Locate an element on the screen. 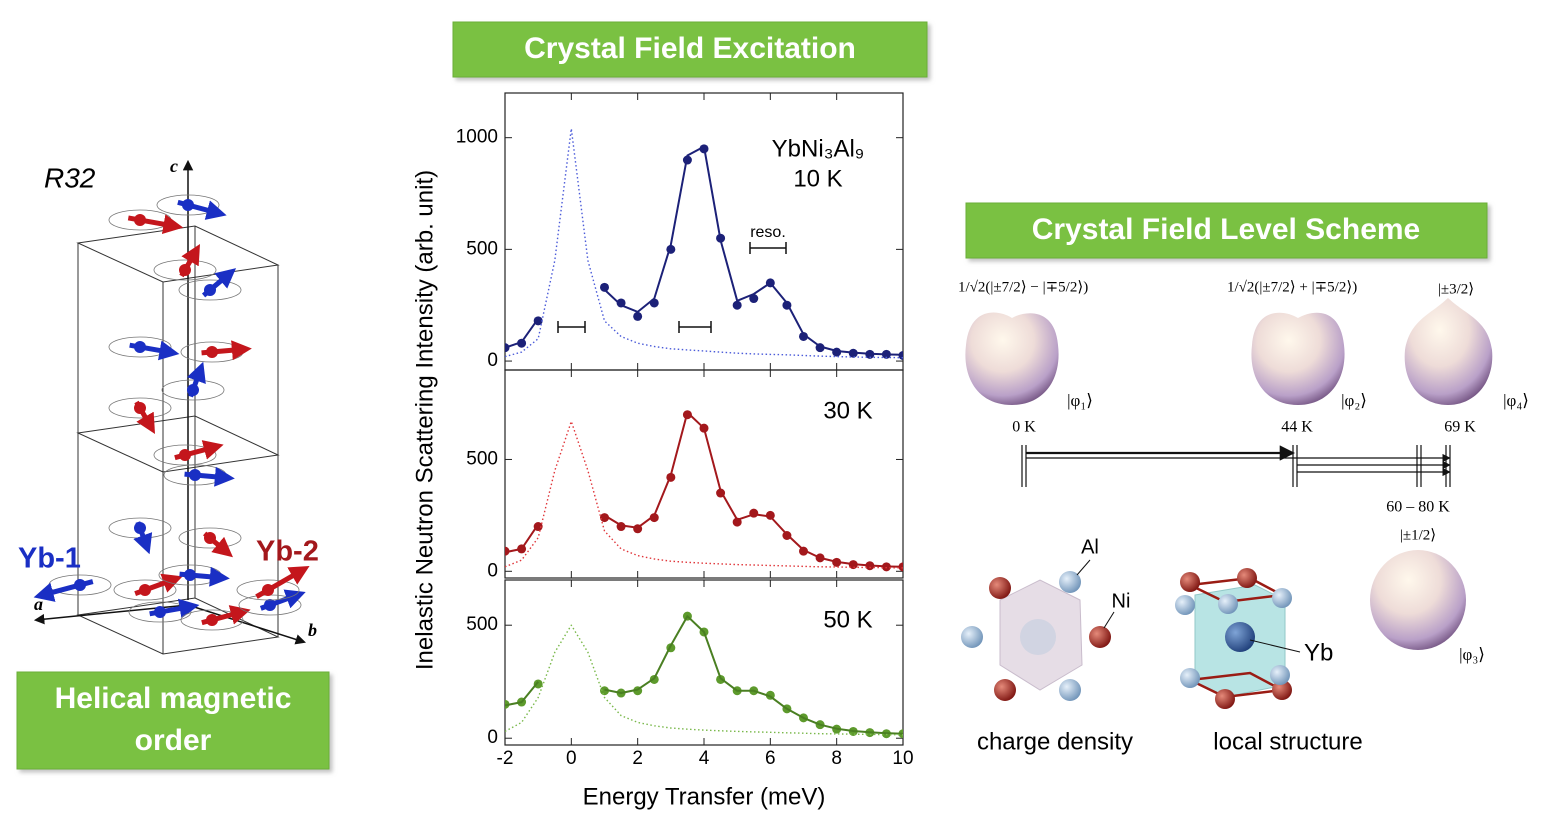 Image resolution: width=1545 pixels, height=825 pixels. energy-label: 0 K is located at coordinates (1024, 427).